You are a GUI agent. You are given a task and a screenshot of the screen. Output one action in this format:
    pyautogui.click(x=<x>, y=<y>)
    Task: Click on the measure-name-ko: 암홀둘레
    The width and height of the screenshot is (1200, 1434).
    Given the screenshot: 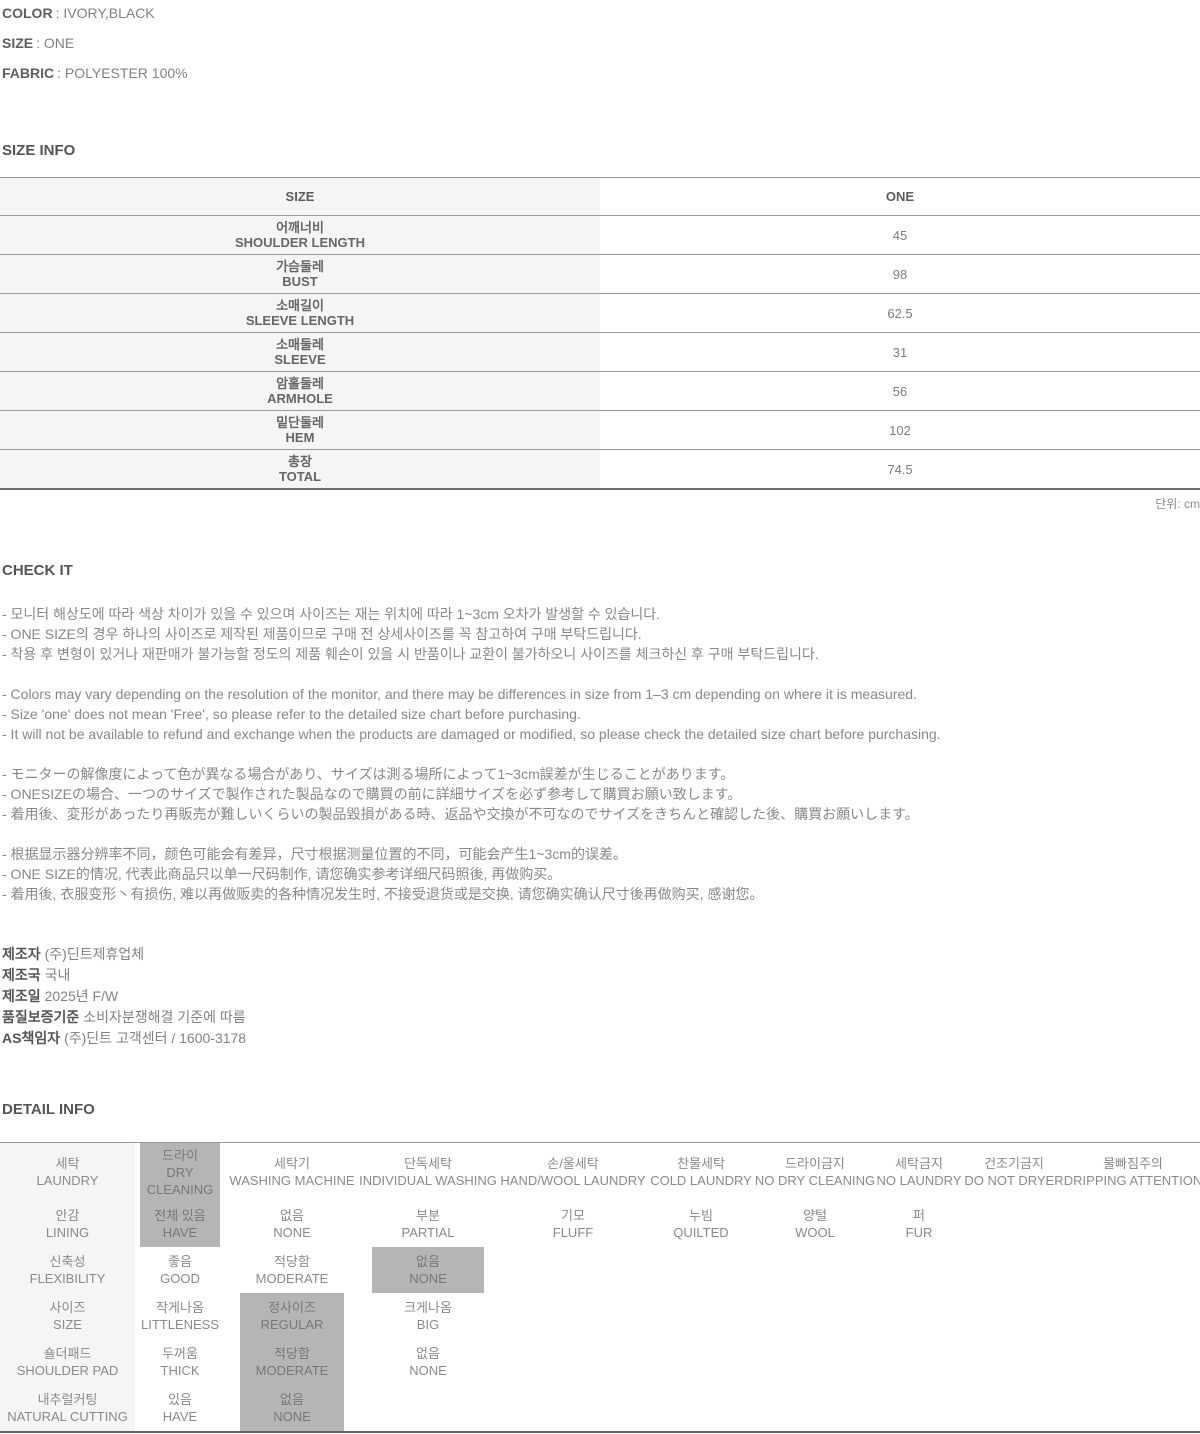 What is the action you would take?
    pyautogui.click(x=300, y=383)
    